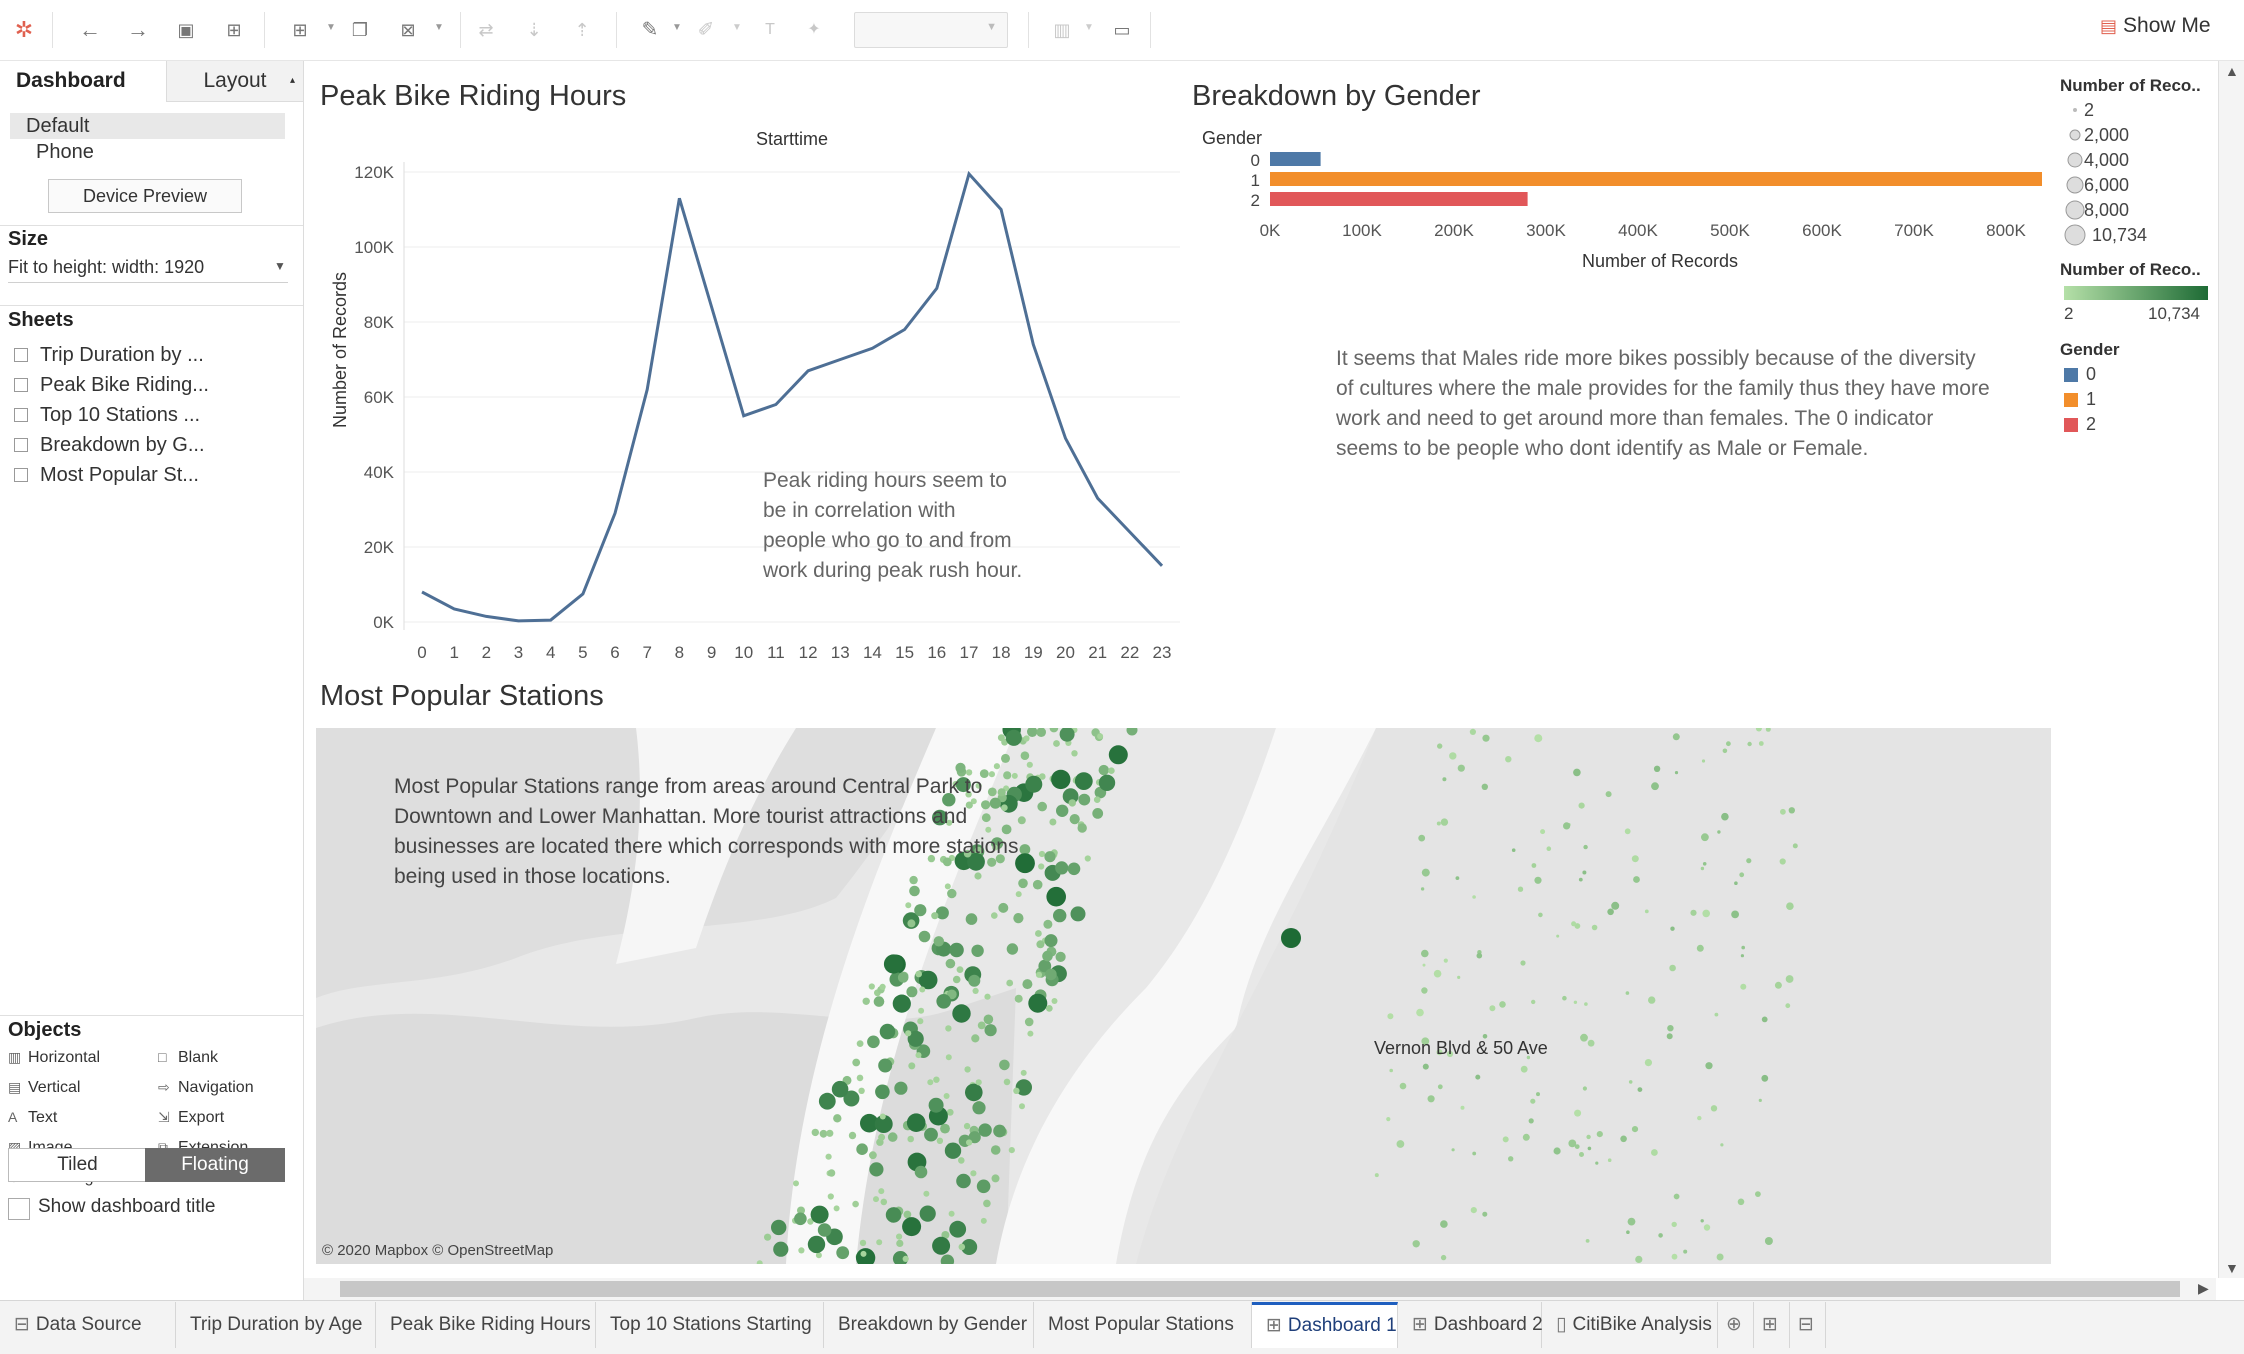 Image resolution: width=2244 pixels, height=1354 pixels. I want to click on object-text: A Text, so click(32, 1118).